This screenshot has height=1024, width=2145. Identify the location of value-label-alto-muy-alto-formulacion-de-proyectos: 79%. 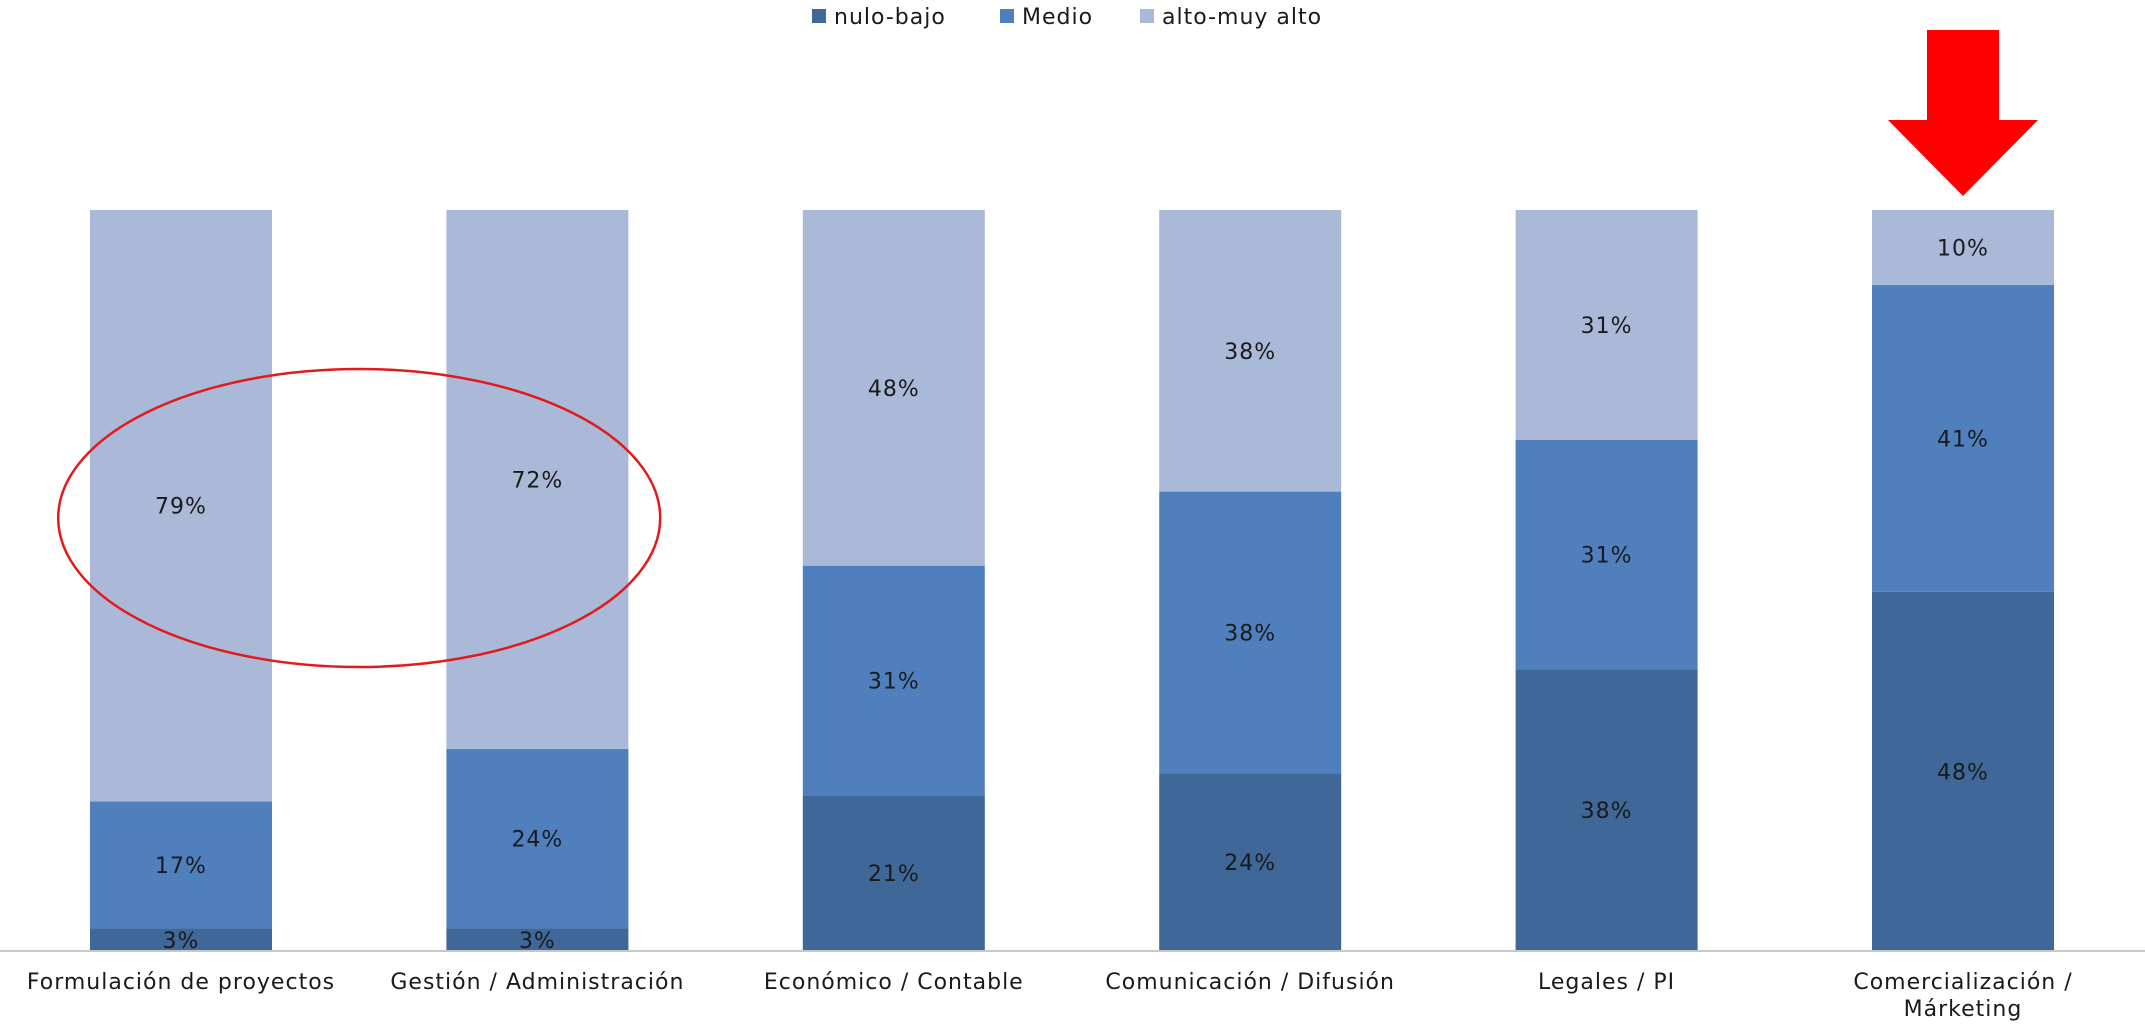
(181, 507).